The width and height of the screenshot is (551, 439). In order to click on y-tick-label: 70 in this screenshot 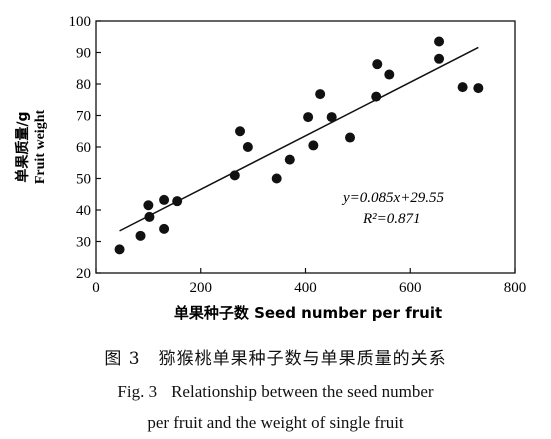, I will do `click(83, 117)`.